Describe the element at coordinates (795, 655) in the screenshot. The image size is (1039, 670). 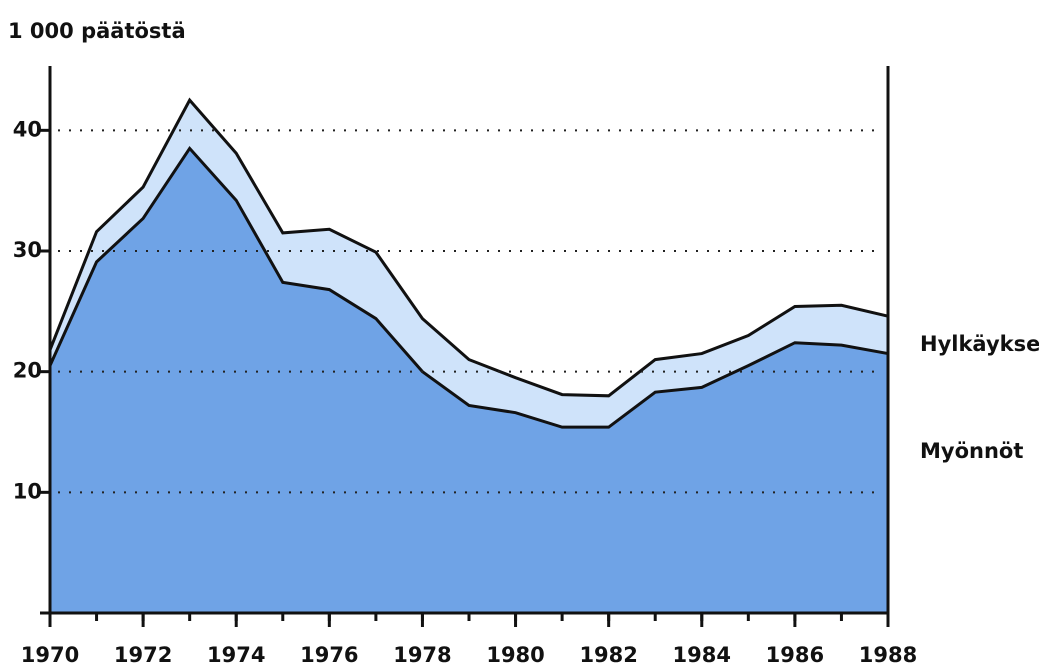
I see `x-tick-label: 1986` at that location.